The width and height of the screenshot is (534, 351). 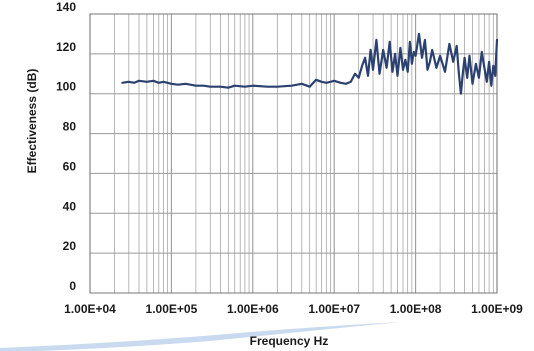 What do you see at coordinates (497, 309) in the screenshot?
I see `x-tick-label: 1.00E+09` at bounding box center [497, 309].